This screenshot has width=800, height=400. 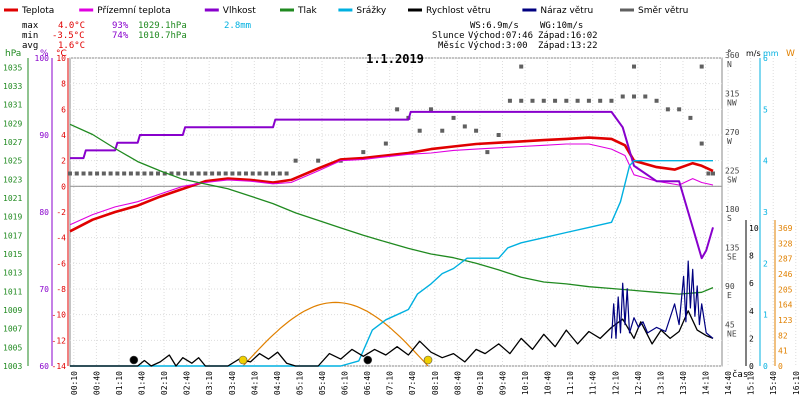 I want to click on solar-tick-7: 82, so click(x=783, y=335).